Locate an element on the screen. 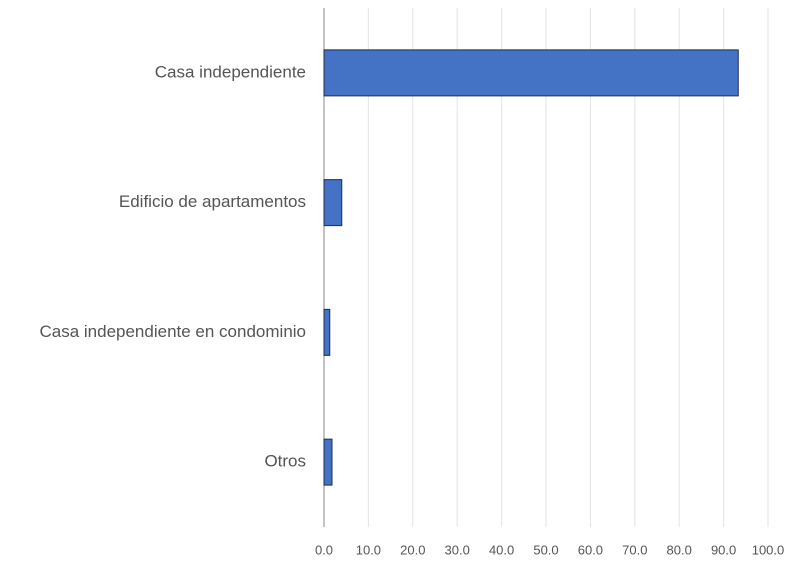  x-tick-label: 10.0 is located at coordinates (368, 549).